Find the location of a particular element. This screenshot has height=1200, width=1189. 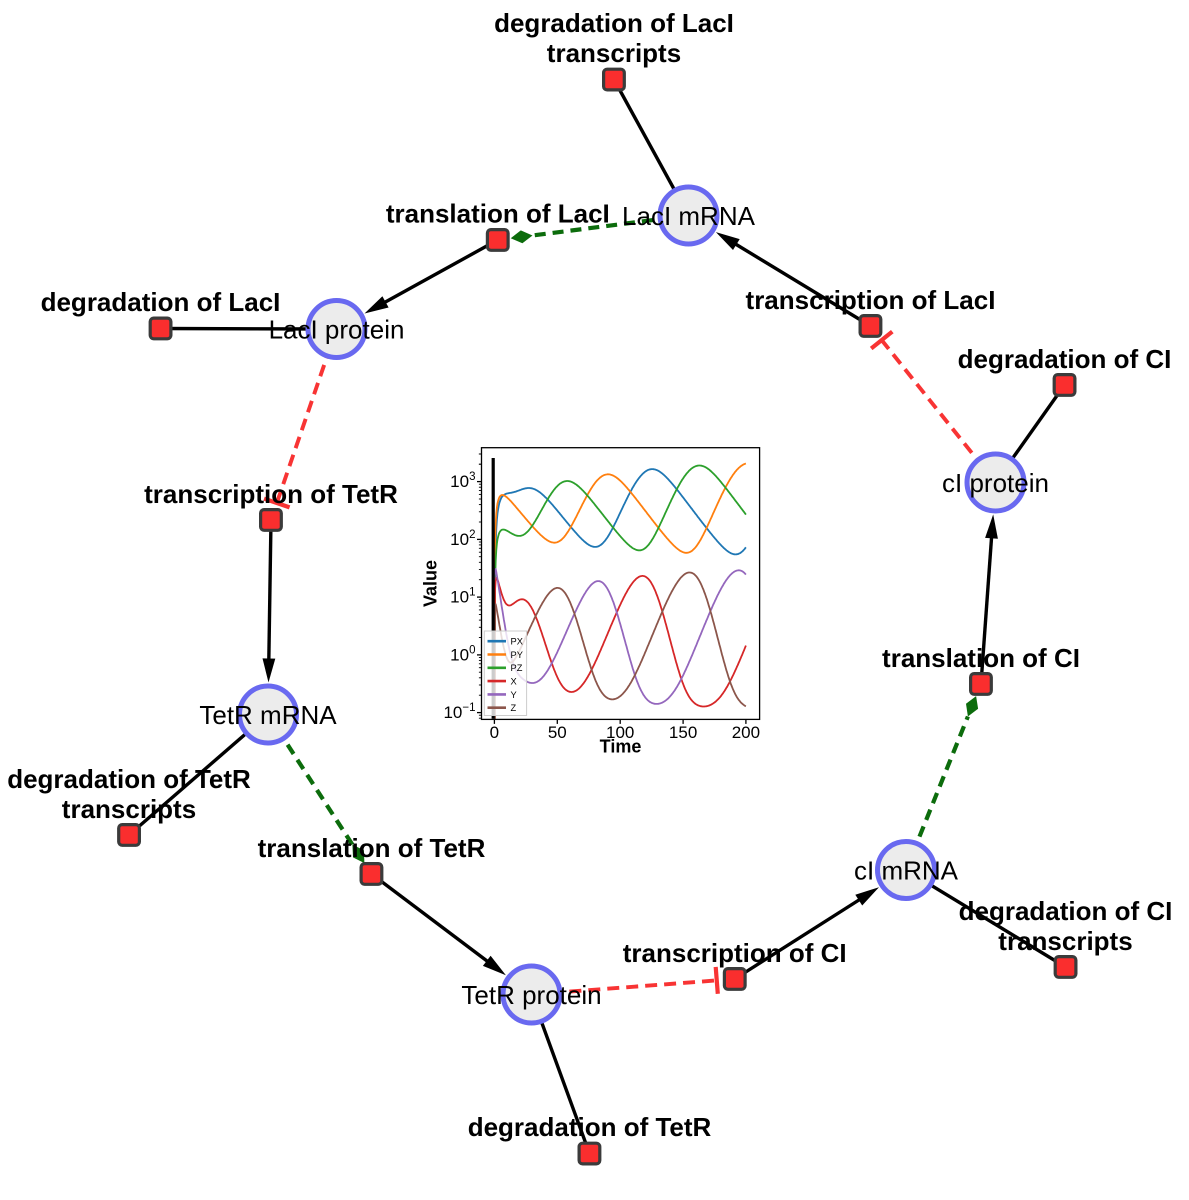

svg-text: 50 is located at coordinates (557, 732).